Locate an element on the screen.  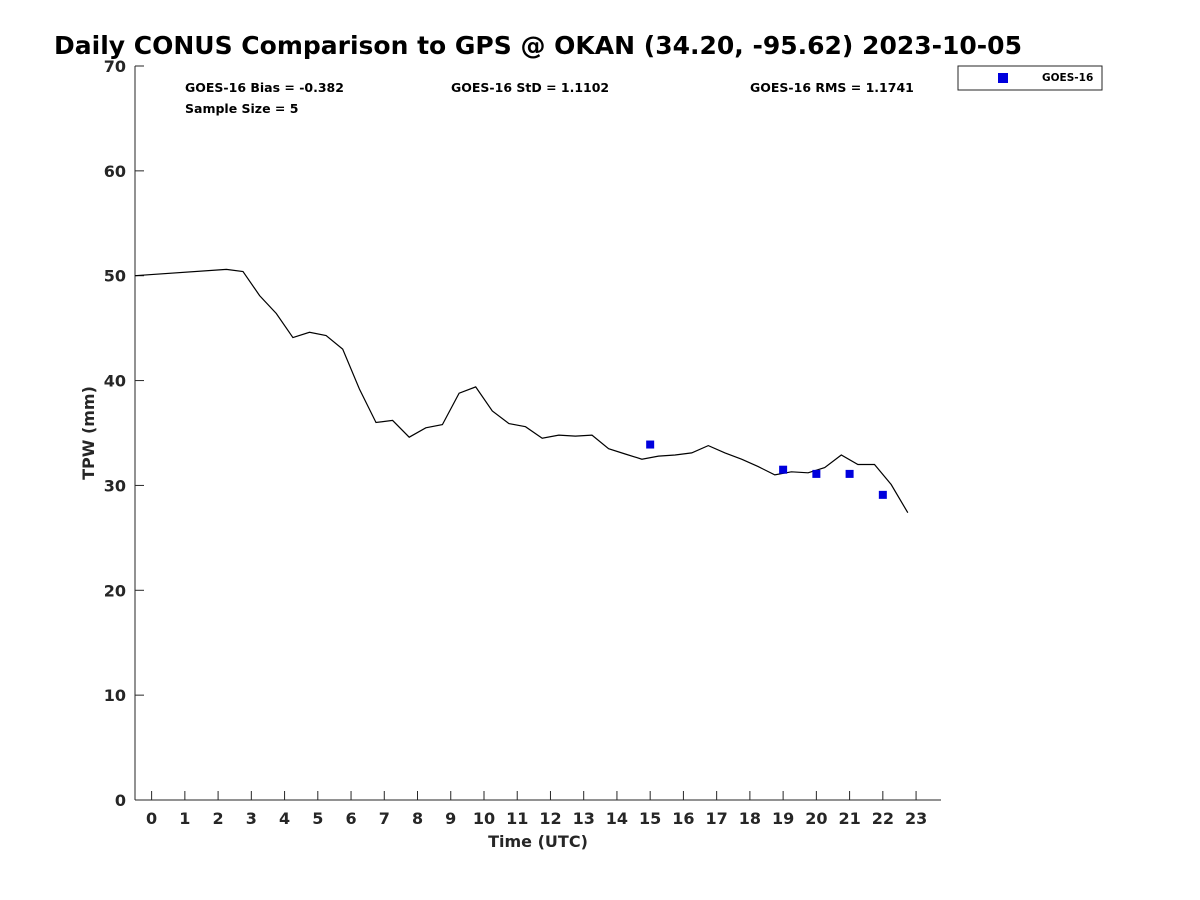
x-tick-label: 9 is located at coordinates (450, 818).